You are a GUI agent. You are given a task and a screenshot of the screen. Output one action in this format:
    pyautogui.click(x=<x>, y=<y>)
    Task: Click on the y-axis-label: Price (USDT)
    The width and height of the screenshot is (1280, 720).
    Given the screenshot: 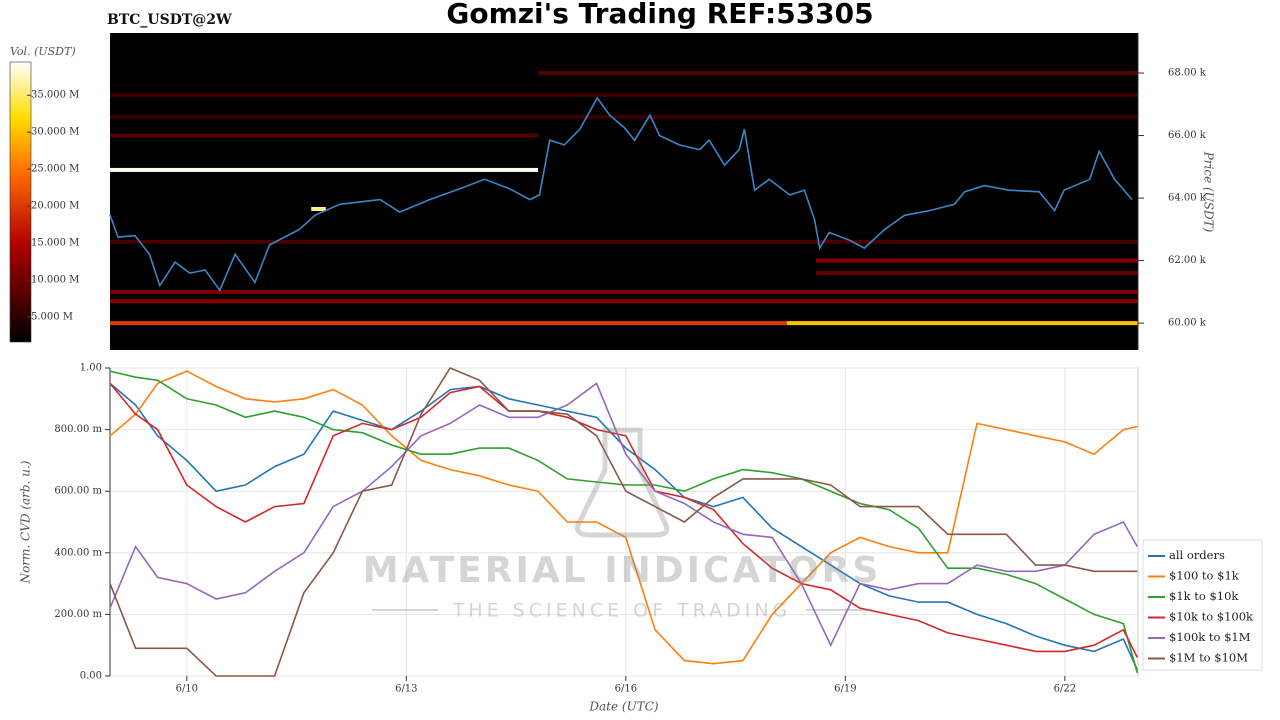 What is the action you would take?
    pyautogui.click(x=1209, y=192)
    